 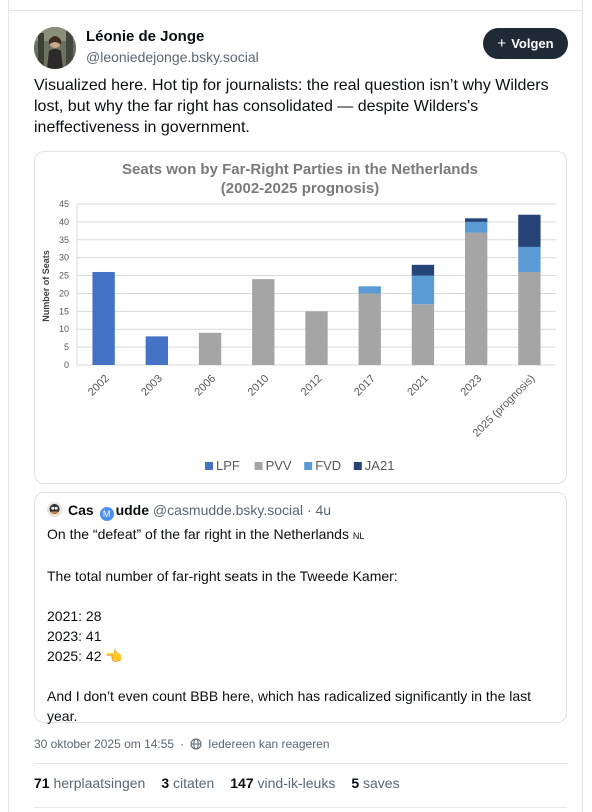 What do you see at coordinates (64, 222) in the screenshot?
I see `y-tick-label: 40` at bounding box center [64, 222].